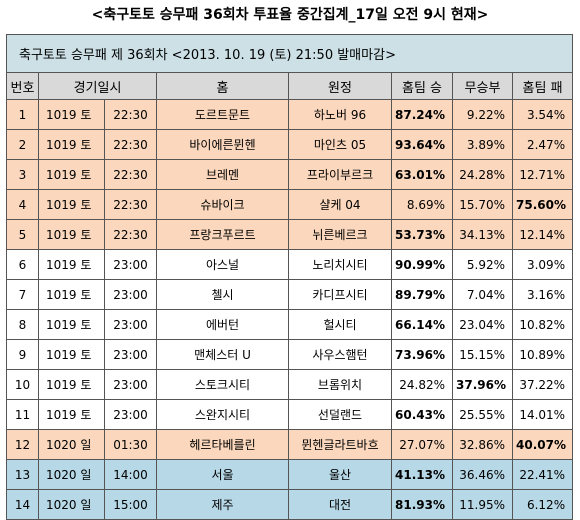  I want to click on cell-home-win: 8.69%, so click(422, 204).